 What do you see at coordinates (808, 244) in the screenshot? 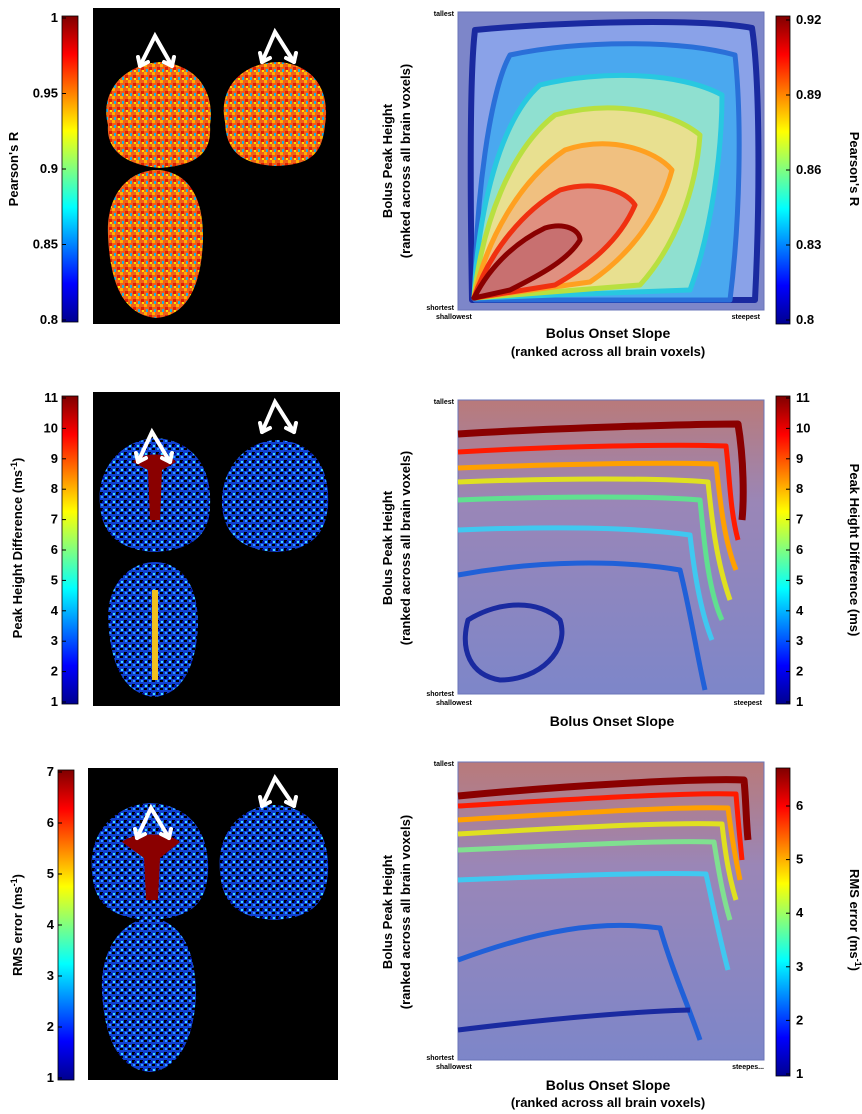
I see `cb2ticks-tick-label: 0.83` at bounding box center [808, 244].